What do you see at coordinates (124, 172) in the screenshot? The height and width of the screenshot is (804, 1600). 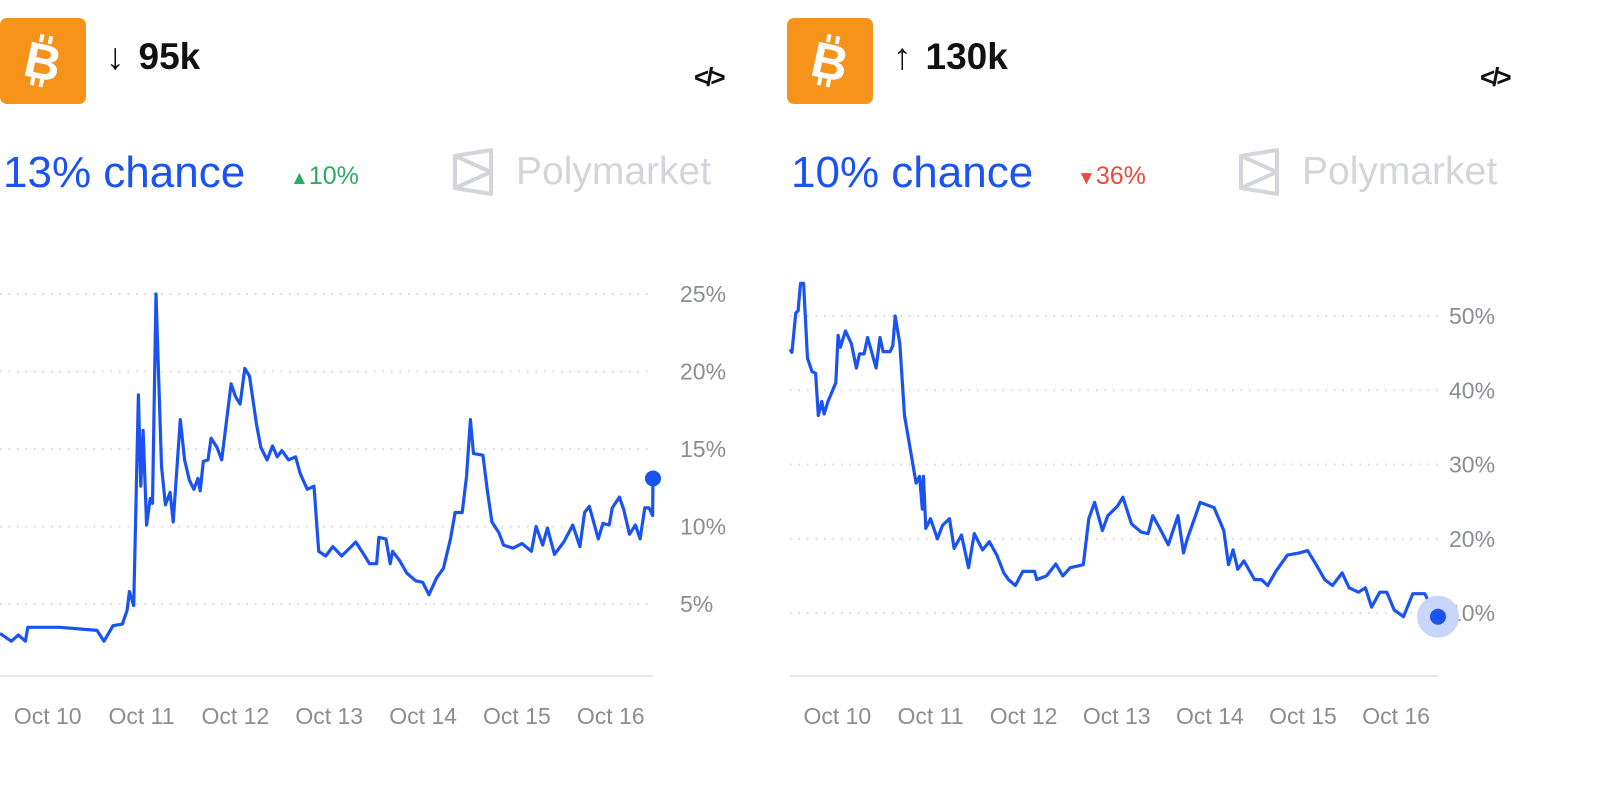 I see `chance-value: 13% chance` at bounding box center [124, 172].